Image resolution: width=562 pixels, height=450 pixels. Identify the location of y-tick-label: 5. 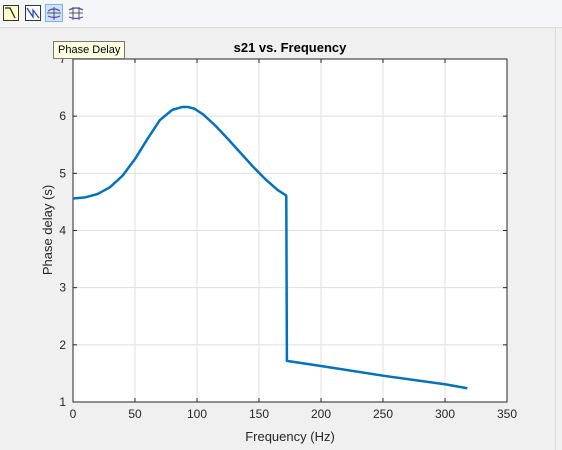
(62, 173).